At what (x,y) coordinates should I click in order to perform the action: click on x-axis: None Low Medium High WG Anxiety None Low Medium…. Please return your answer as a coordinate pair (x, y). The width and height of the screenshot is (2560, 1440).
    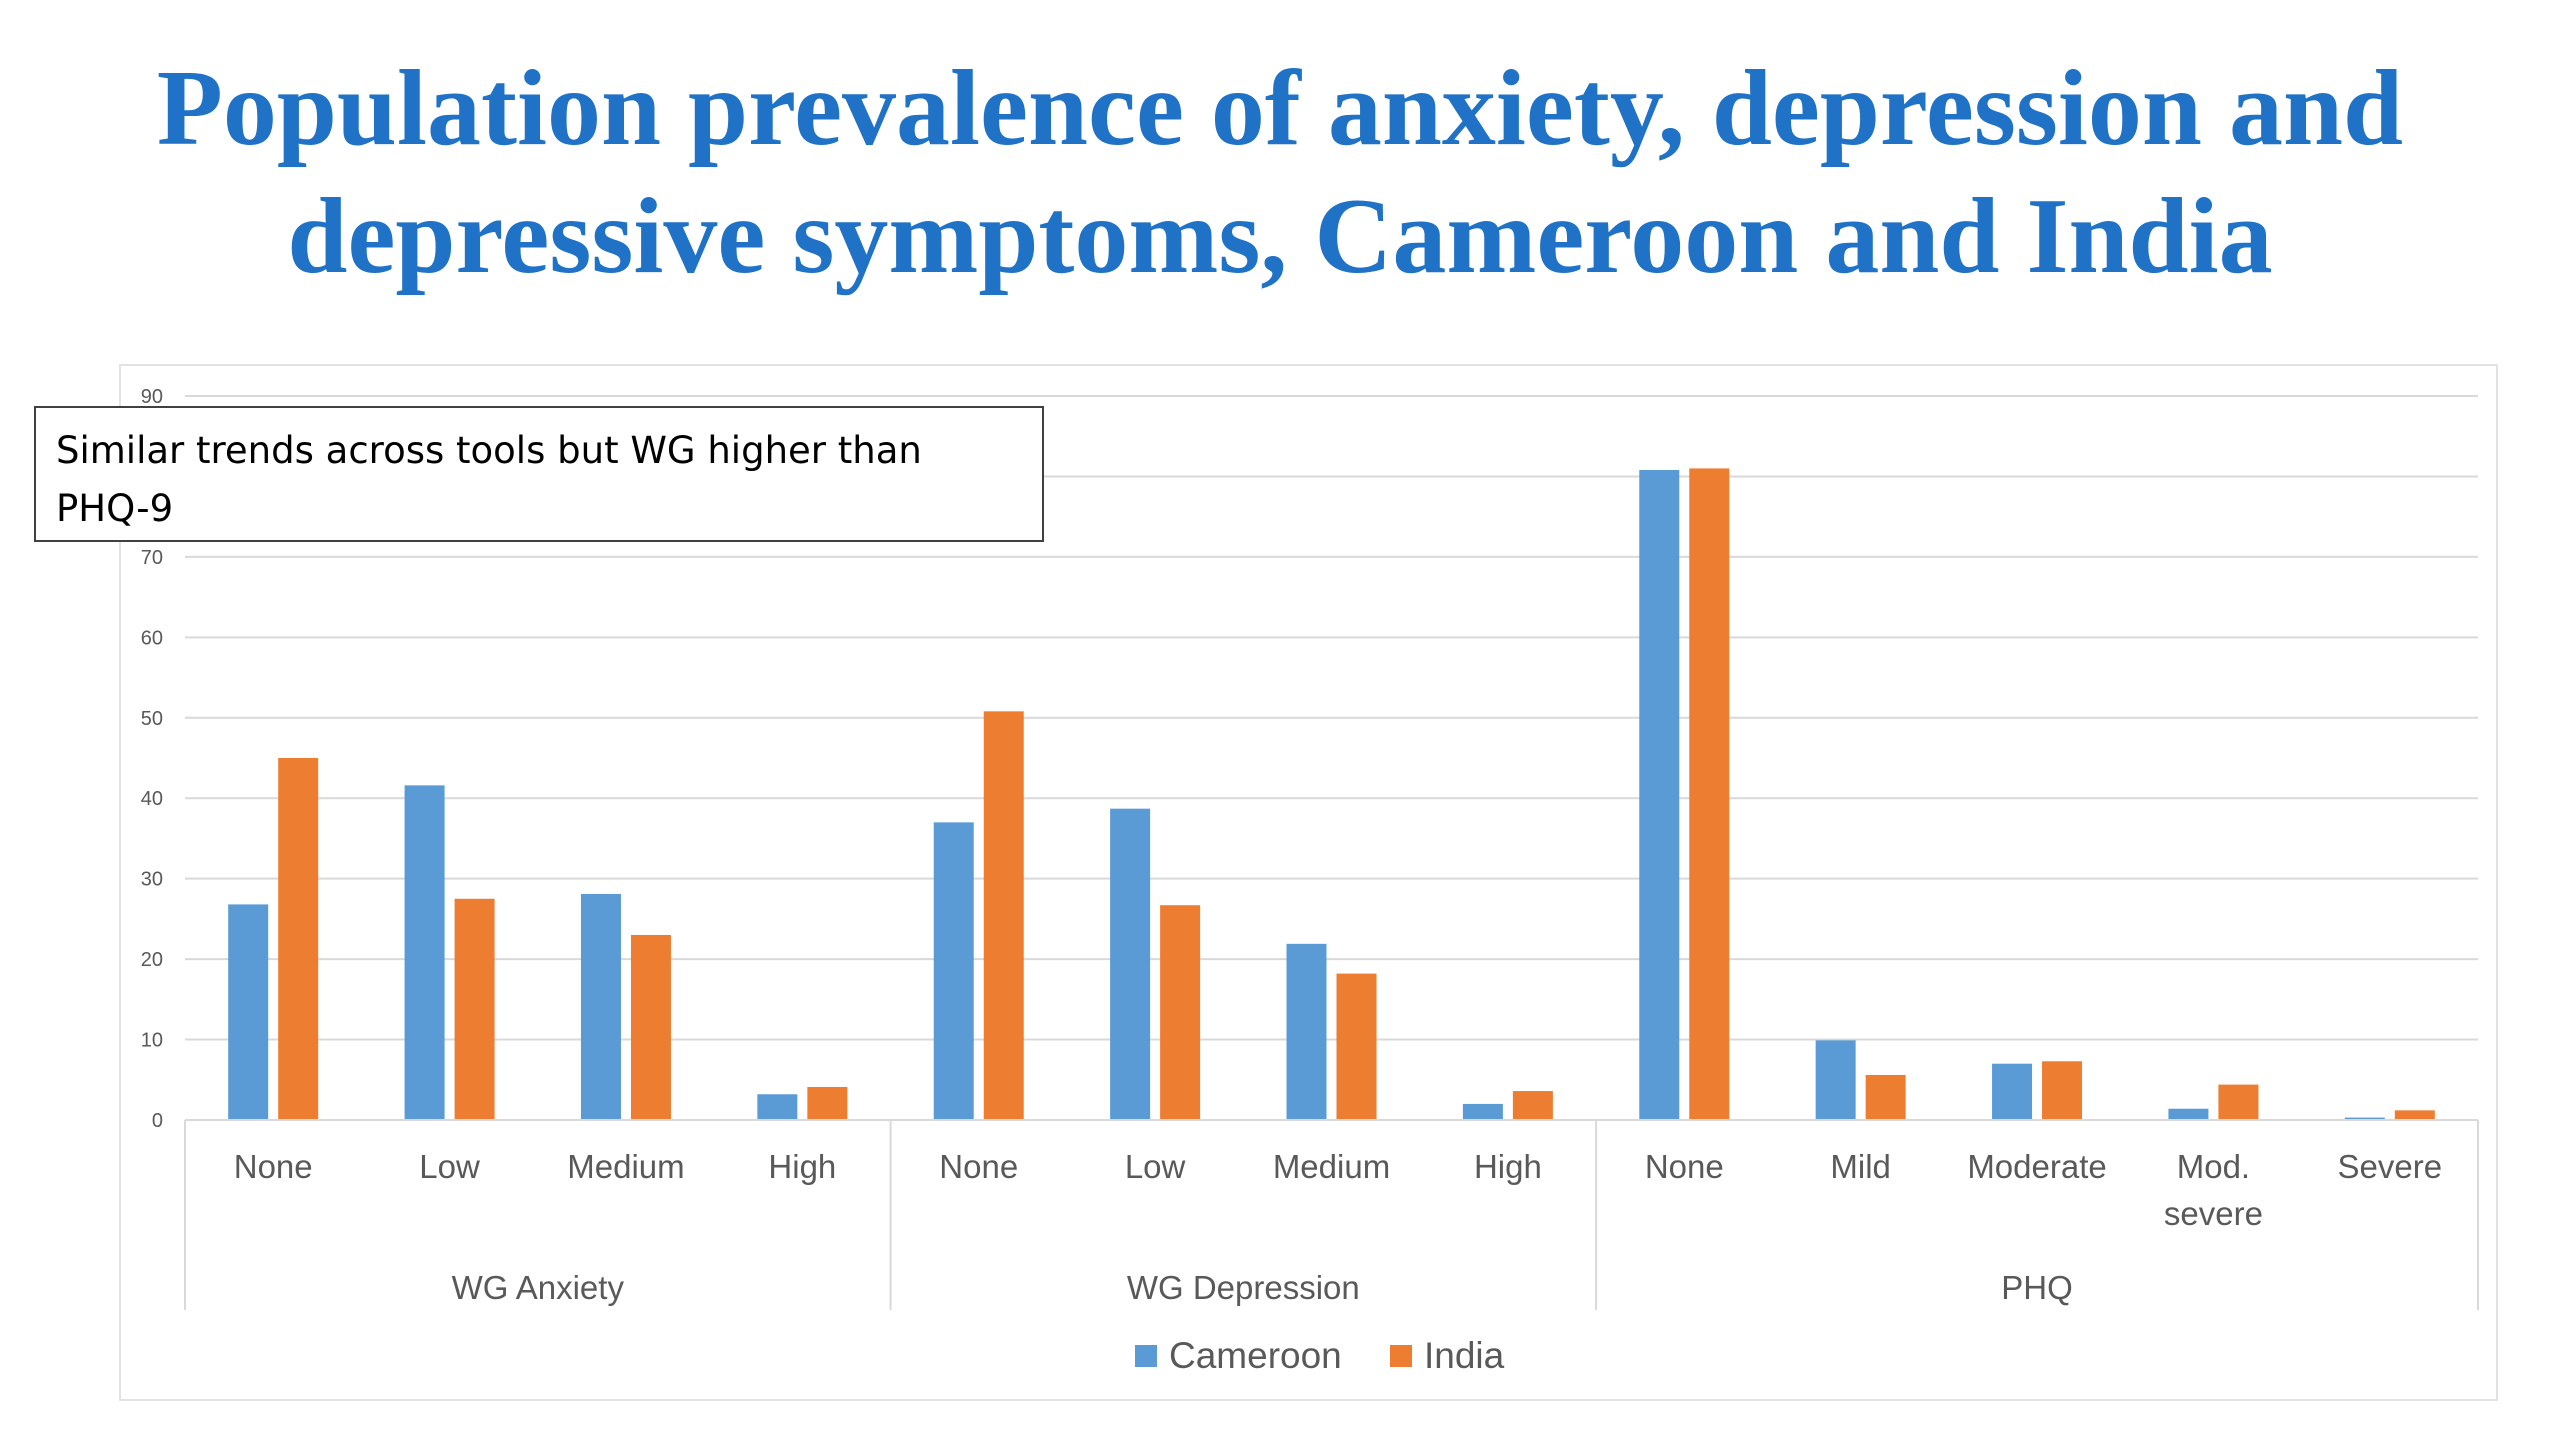
    Looking at the image, I should click on (1331, 1214).